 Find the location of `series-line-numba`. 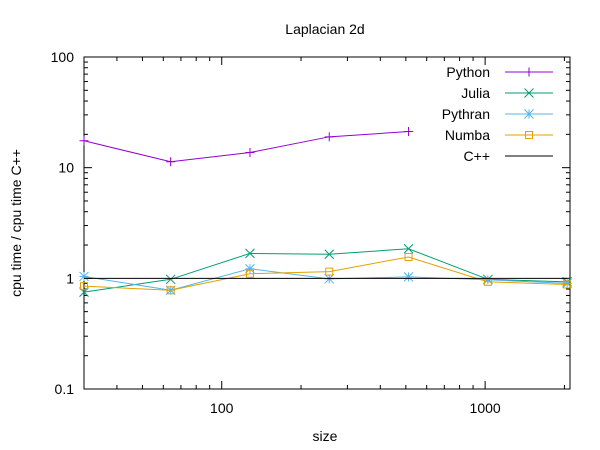

series-line-numba is located at coordinates (325, 273).